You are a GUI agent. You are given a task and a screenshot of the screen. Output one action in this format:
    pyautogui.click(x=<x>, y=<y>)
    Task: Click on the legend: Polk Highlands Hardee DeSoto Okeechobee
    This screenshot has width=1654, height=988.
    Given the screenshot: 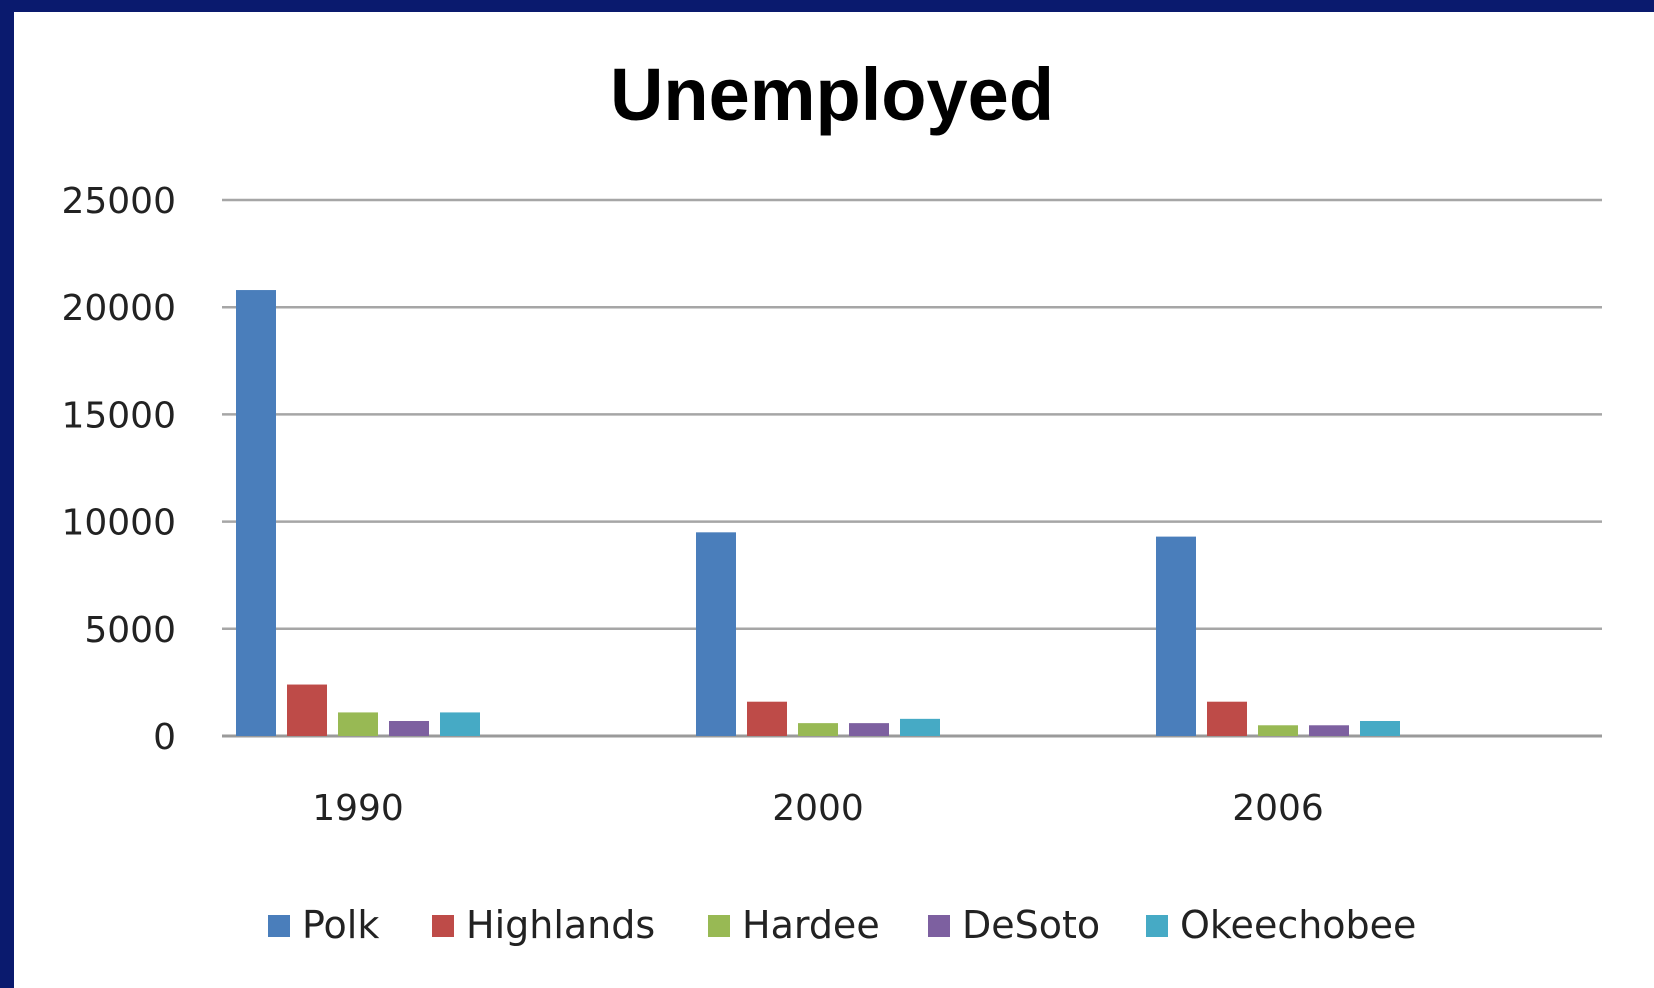 What is the action you would take?
    pyautogui.click(x=842, y=925)
    